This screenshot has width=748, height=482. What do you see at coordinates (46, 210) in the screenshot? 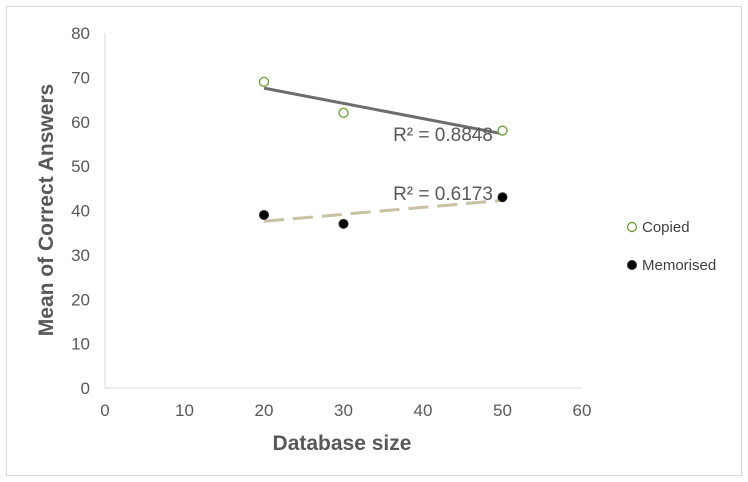
I see `y-axis-title: Mean of Correct Answers` at bounding box center [46, 210].